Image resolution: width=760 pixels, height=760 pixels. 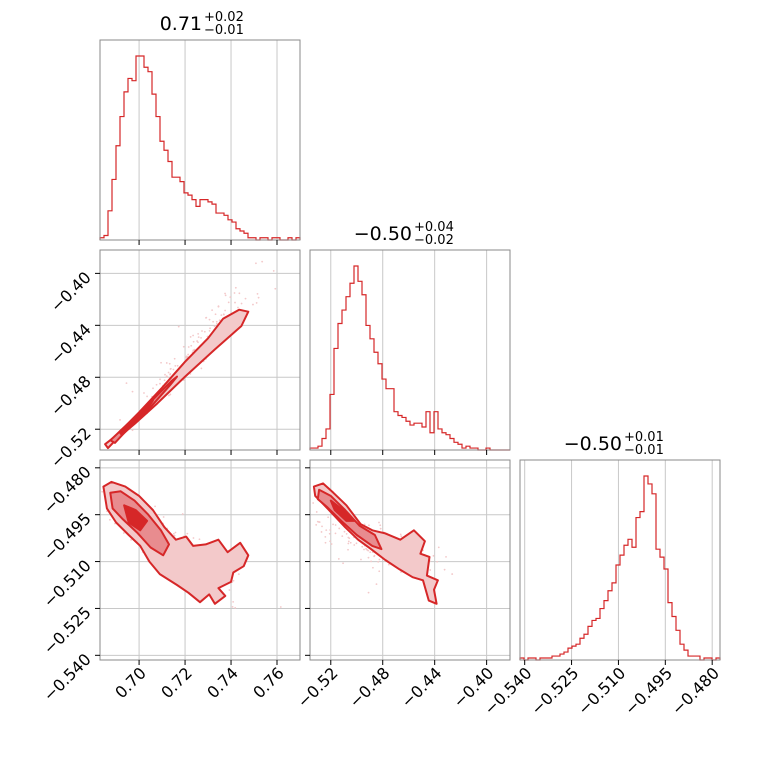 What do you see at coordinates (176, 682) in the screenshot?
I see `x-tick-label: 0.72` at bounding box center [176, 682].